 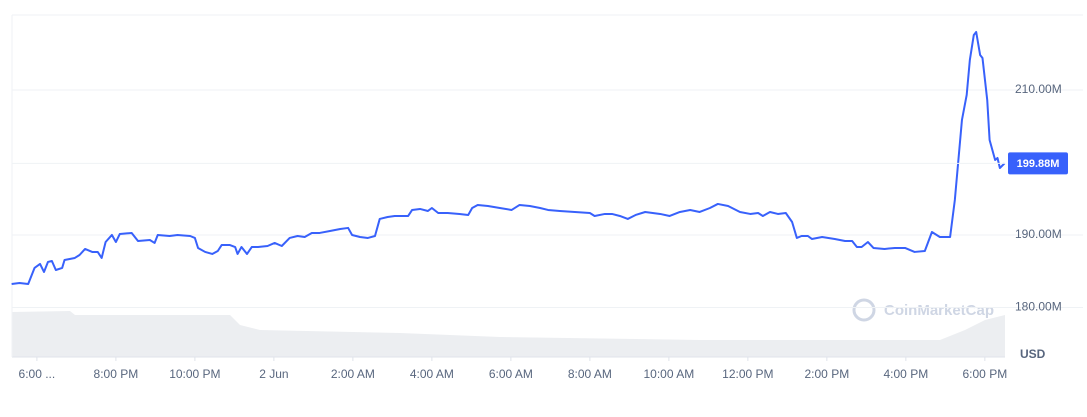 What do you see at coordinates (1038, 234) in the screenshot?
I see `y-tick-label: 190.00M` at bounding box center [1038, 234].